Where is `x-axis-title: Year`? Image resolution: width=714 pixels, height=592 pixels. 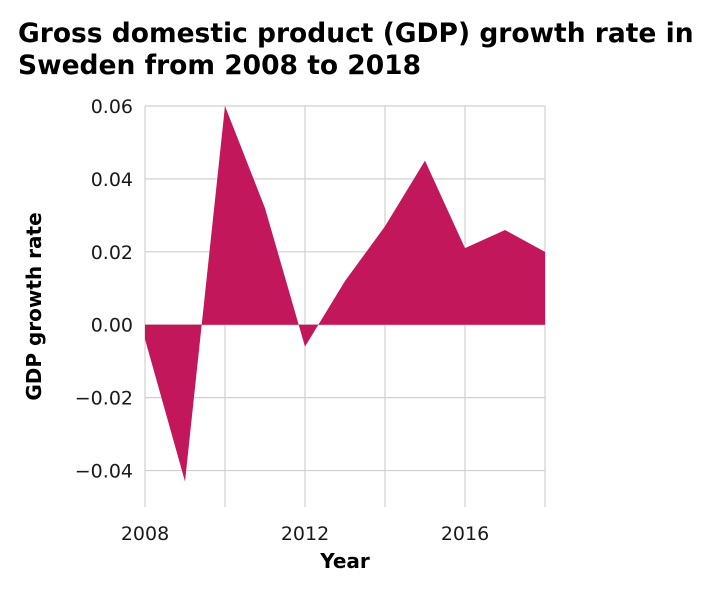 x-axis-title: Year is located at coordinates (344, 561).